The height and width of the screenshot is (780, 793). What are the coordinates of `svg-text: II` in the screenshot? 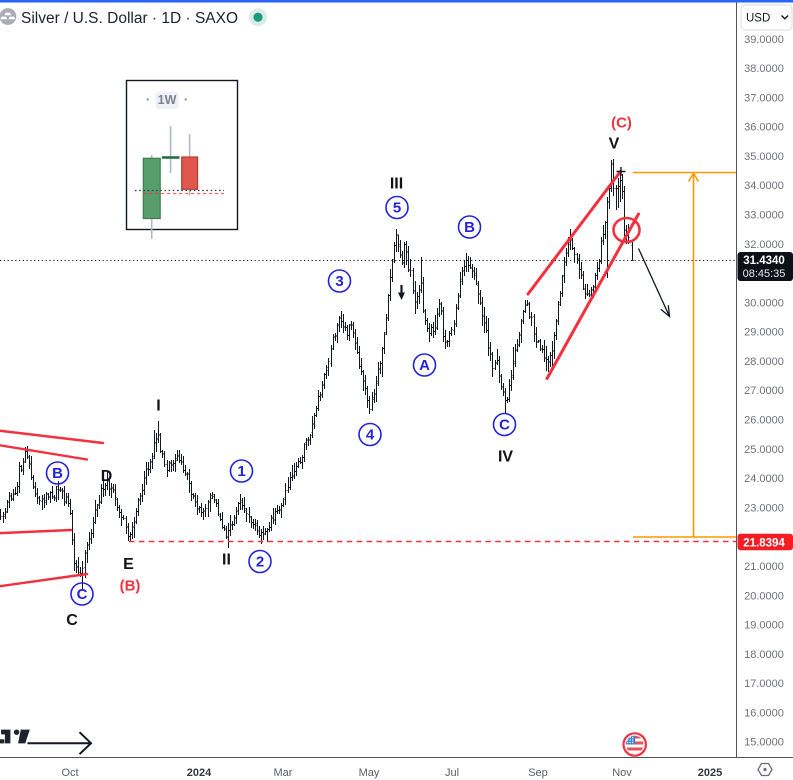 It's located at (226, 560).